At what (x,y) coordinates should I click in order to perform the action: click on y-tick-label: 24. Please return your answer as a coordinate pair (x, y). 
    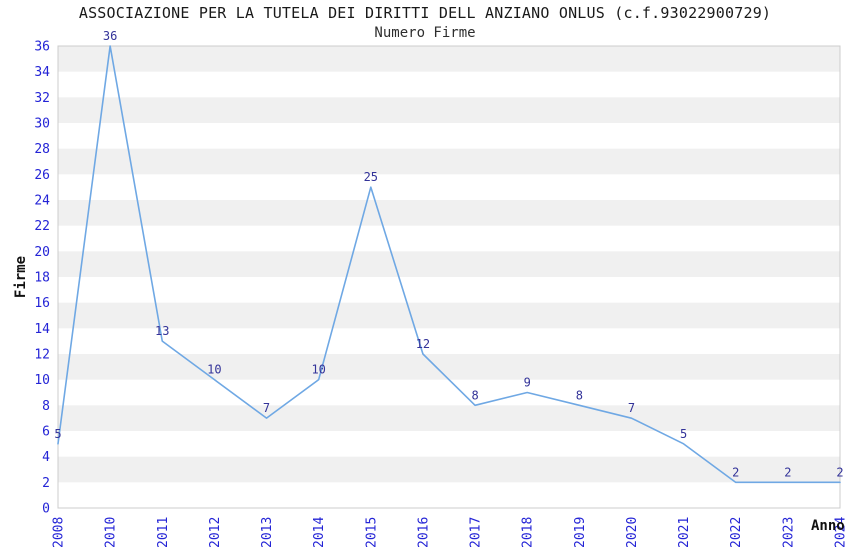
    Looking at the image, I should click on (42, 201).